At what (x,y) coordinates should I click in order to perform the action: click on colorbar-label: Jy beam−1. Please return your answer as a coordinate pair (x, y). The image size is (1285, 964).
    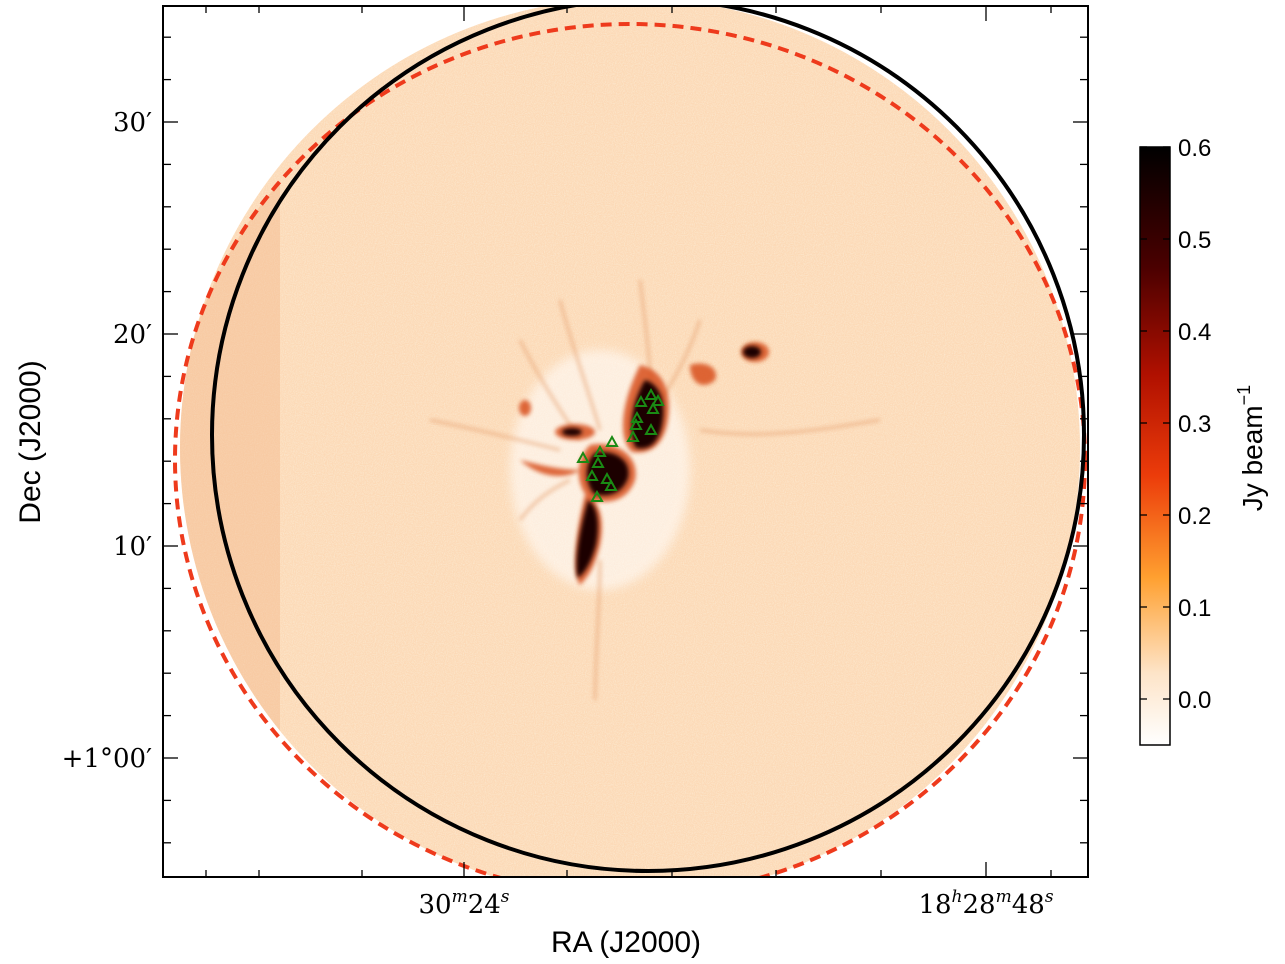
    Looking at the image, I should click on (1251, 448).